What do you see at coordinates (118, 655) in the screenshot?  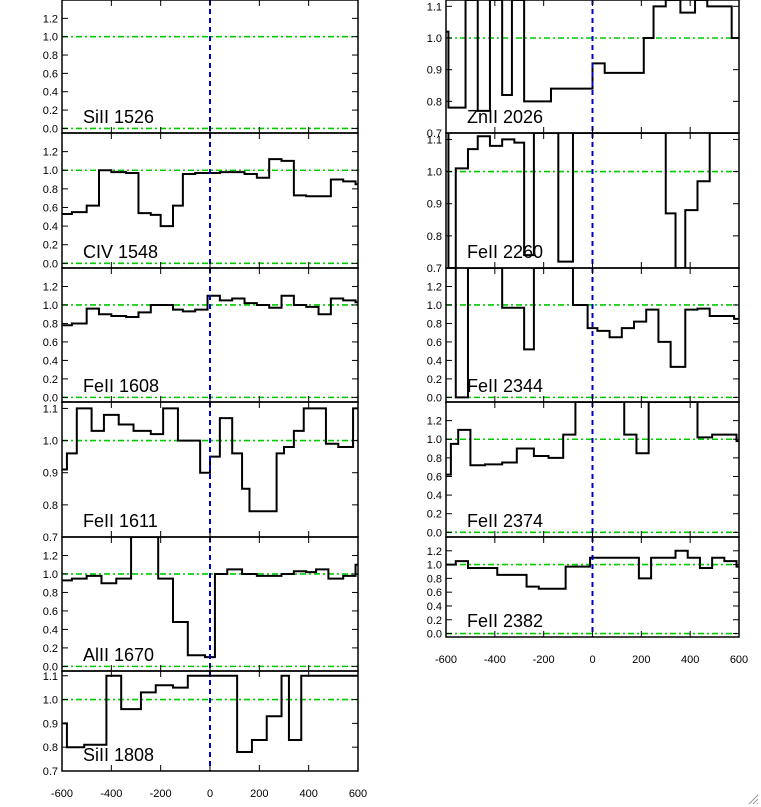 I see `ion-label: AlII 1670` at bounding box center [118, 655].